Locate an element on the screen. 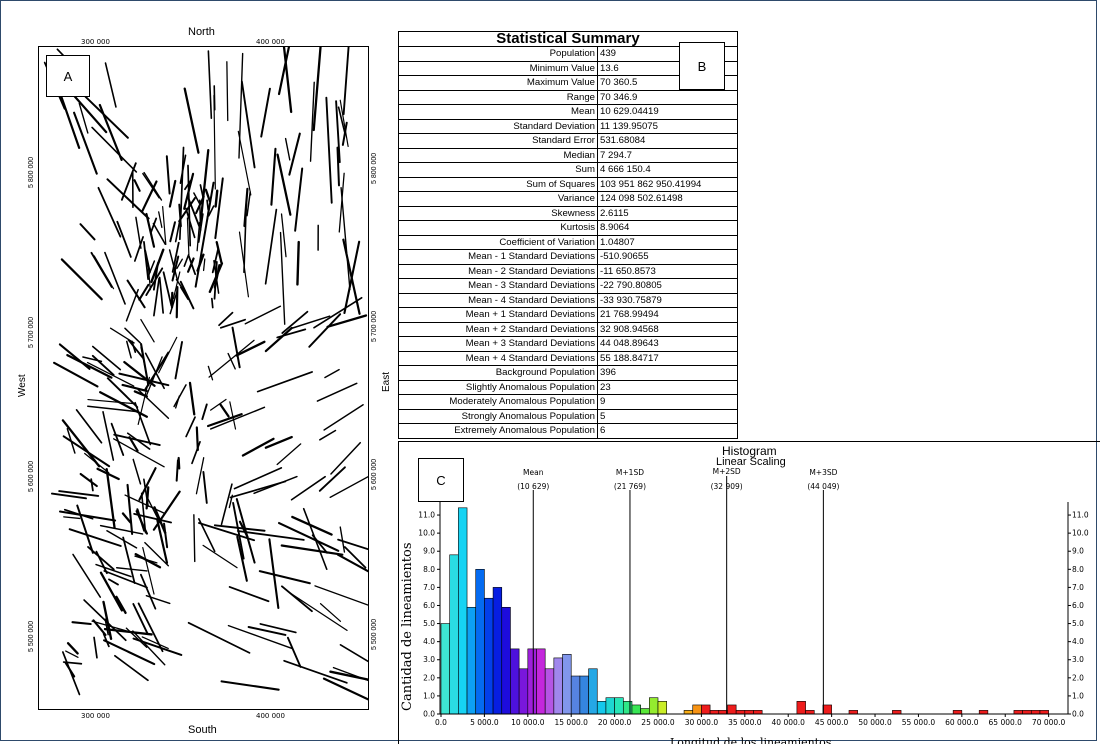  summary-row-label: Mean + 2 Standard Deviations is located at coordinates (498, 329).